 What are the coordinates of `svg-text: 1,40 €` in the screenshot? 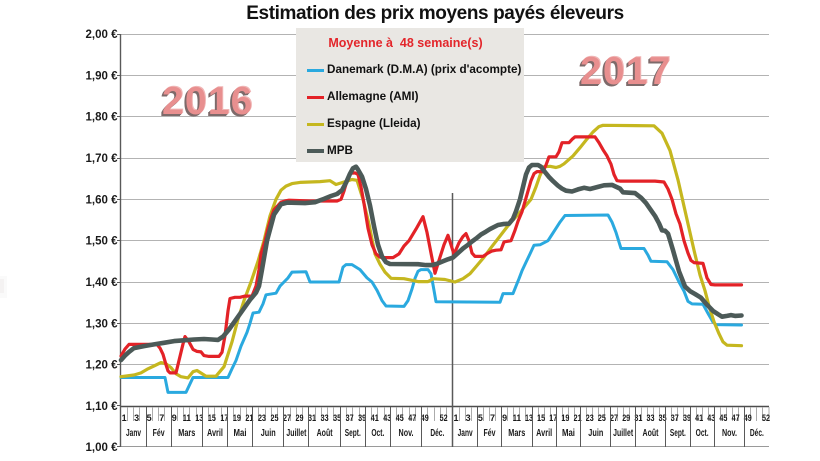 It's located at (102, 283).